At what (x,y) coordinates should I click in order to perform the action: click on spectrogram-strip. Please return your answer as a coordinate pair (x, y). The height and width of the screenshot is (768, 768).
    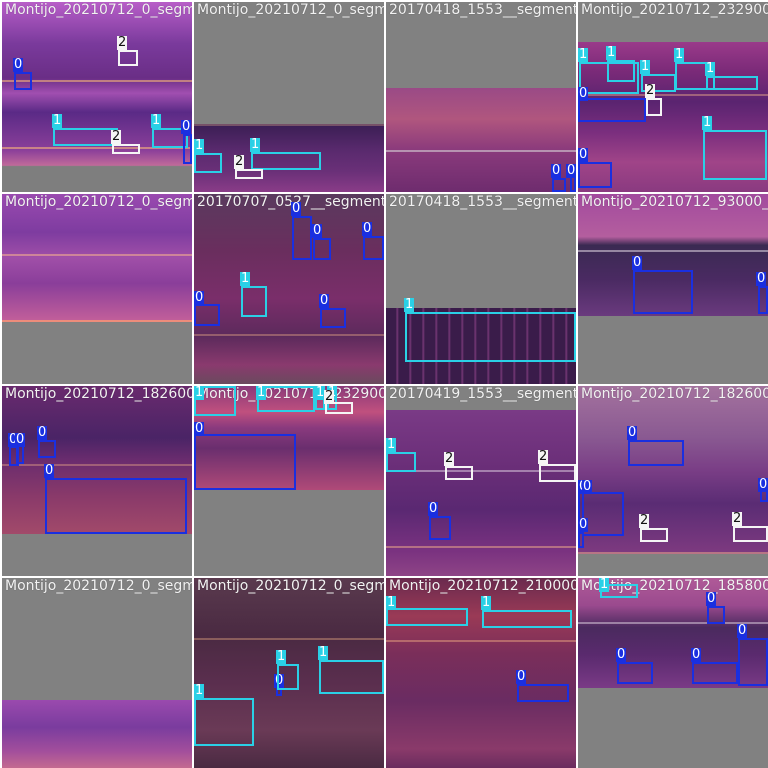
    Looking at the image, I should click on (673, 255).